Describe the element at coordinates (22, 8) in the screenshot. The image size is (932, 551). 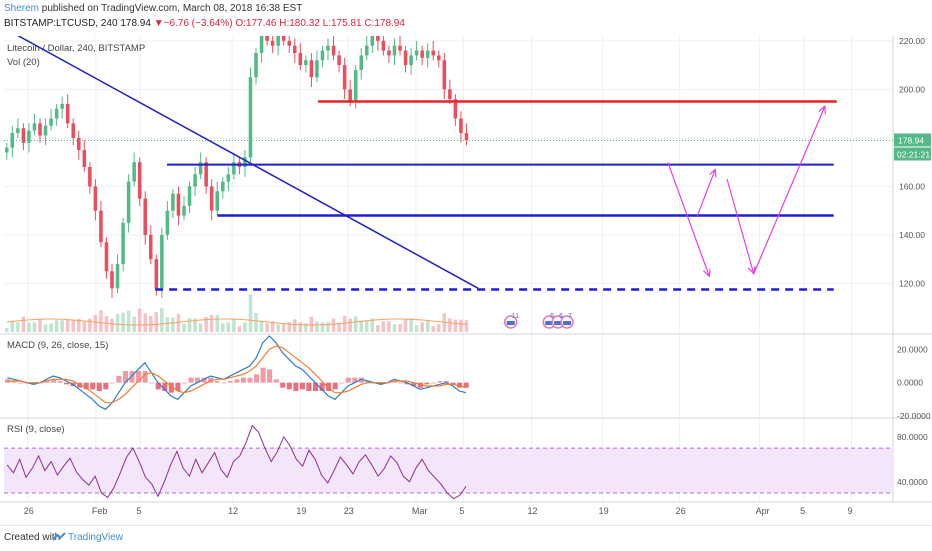
I see `publisher-name: Sherem` at that location.